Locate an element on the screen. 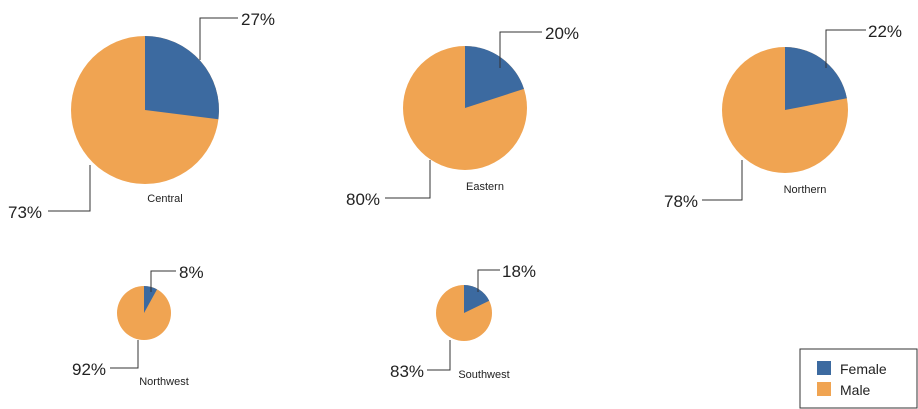 This screenshot has height=409, width=918. leader-line-female-central is located at coordinates (218, 38).